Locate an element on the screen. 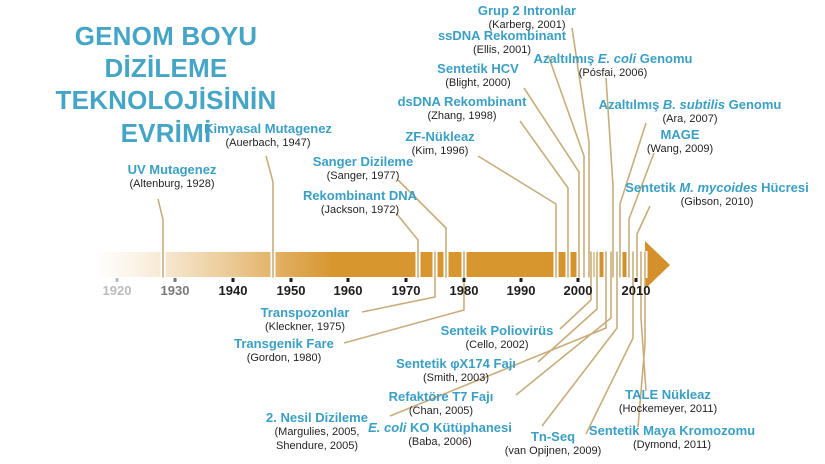 The height and width of the screenshot is (464, 825). event-label: Refaktöre T7 Fajı is located at coordinates (441, 396).